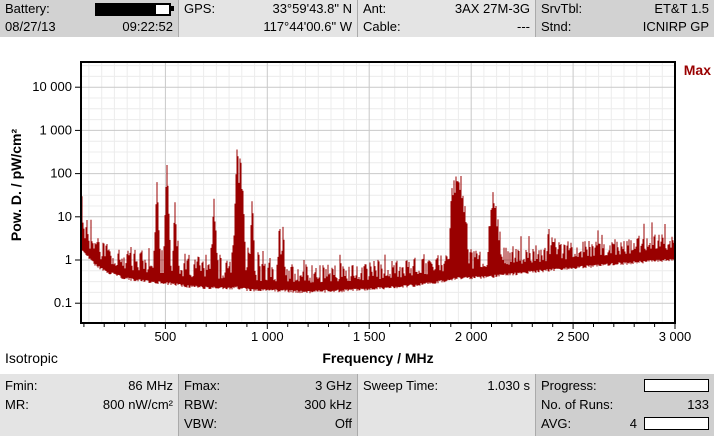 The height and width of the screenshot is (436, 714). I want to click on fmin-mr-cell: Fmin: 86 MHz MR: 800 nW/cm², so click(89, 405).